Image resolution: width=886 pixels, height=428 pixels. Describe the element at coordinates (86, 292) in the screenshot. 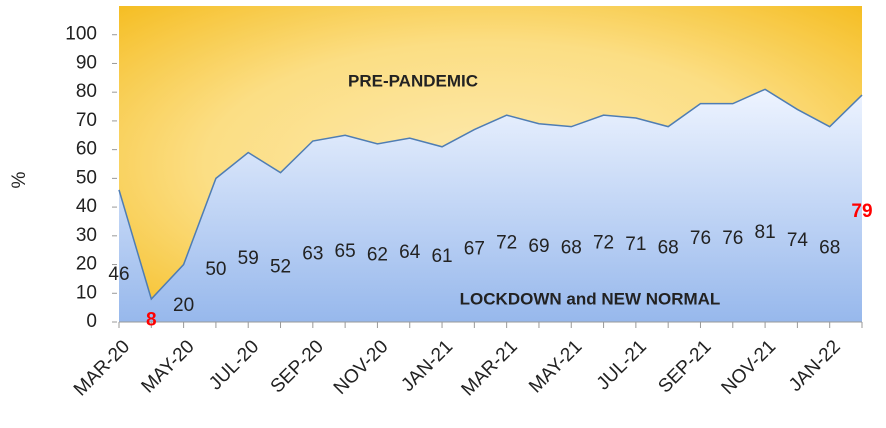

I see `y-tick-label: 10` at that location.